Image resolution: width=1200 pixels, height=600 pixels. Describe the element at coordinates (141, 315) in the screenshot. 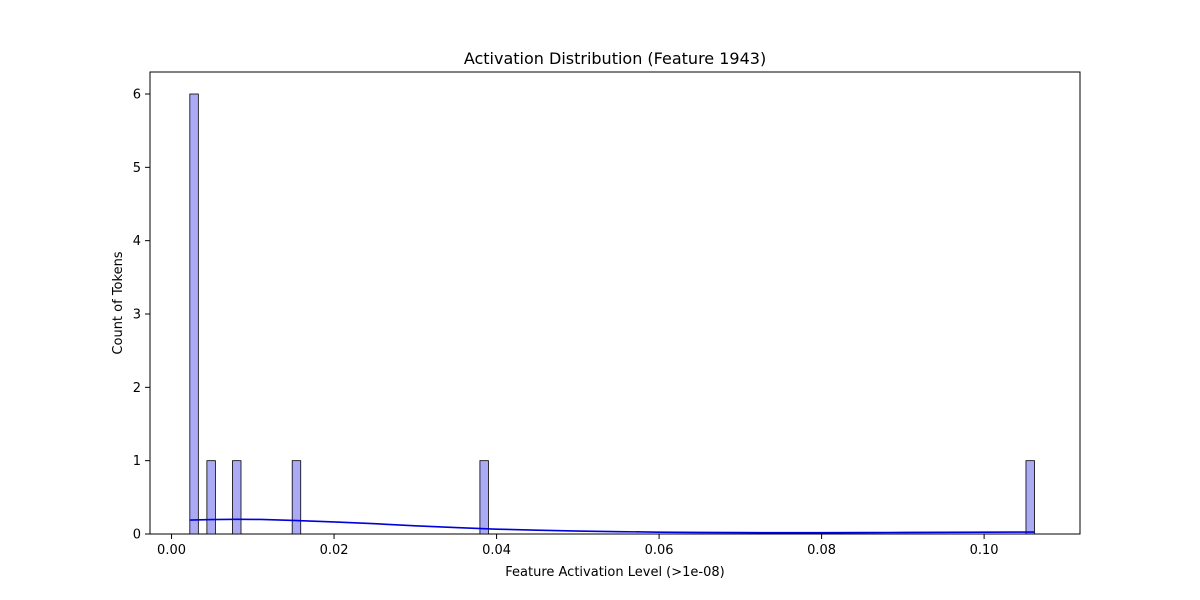

I see `y-axis-ticks: 0 1 2 3 4 5 6` at that location.